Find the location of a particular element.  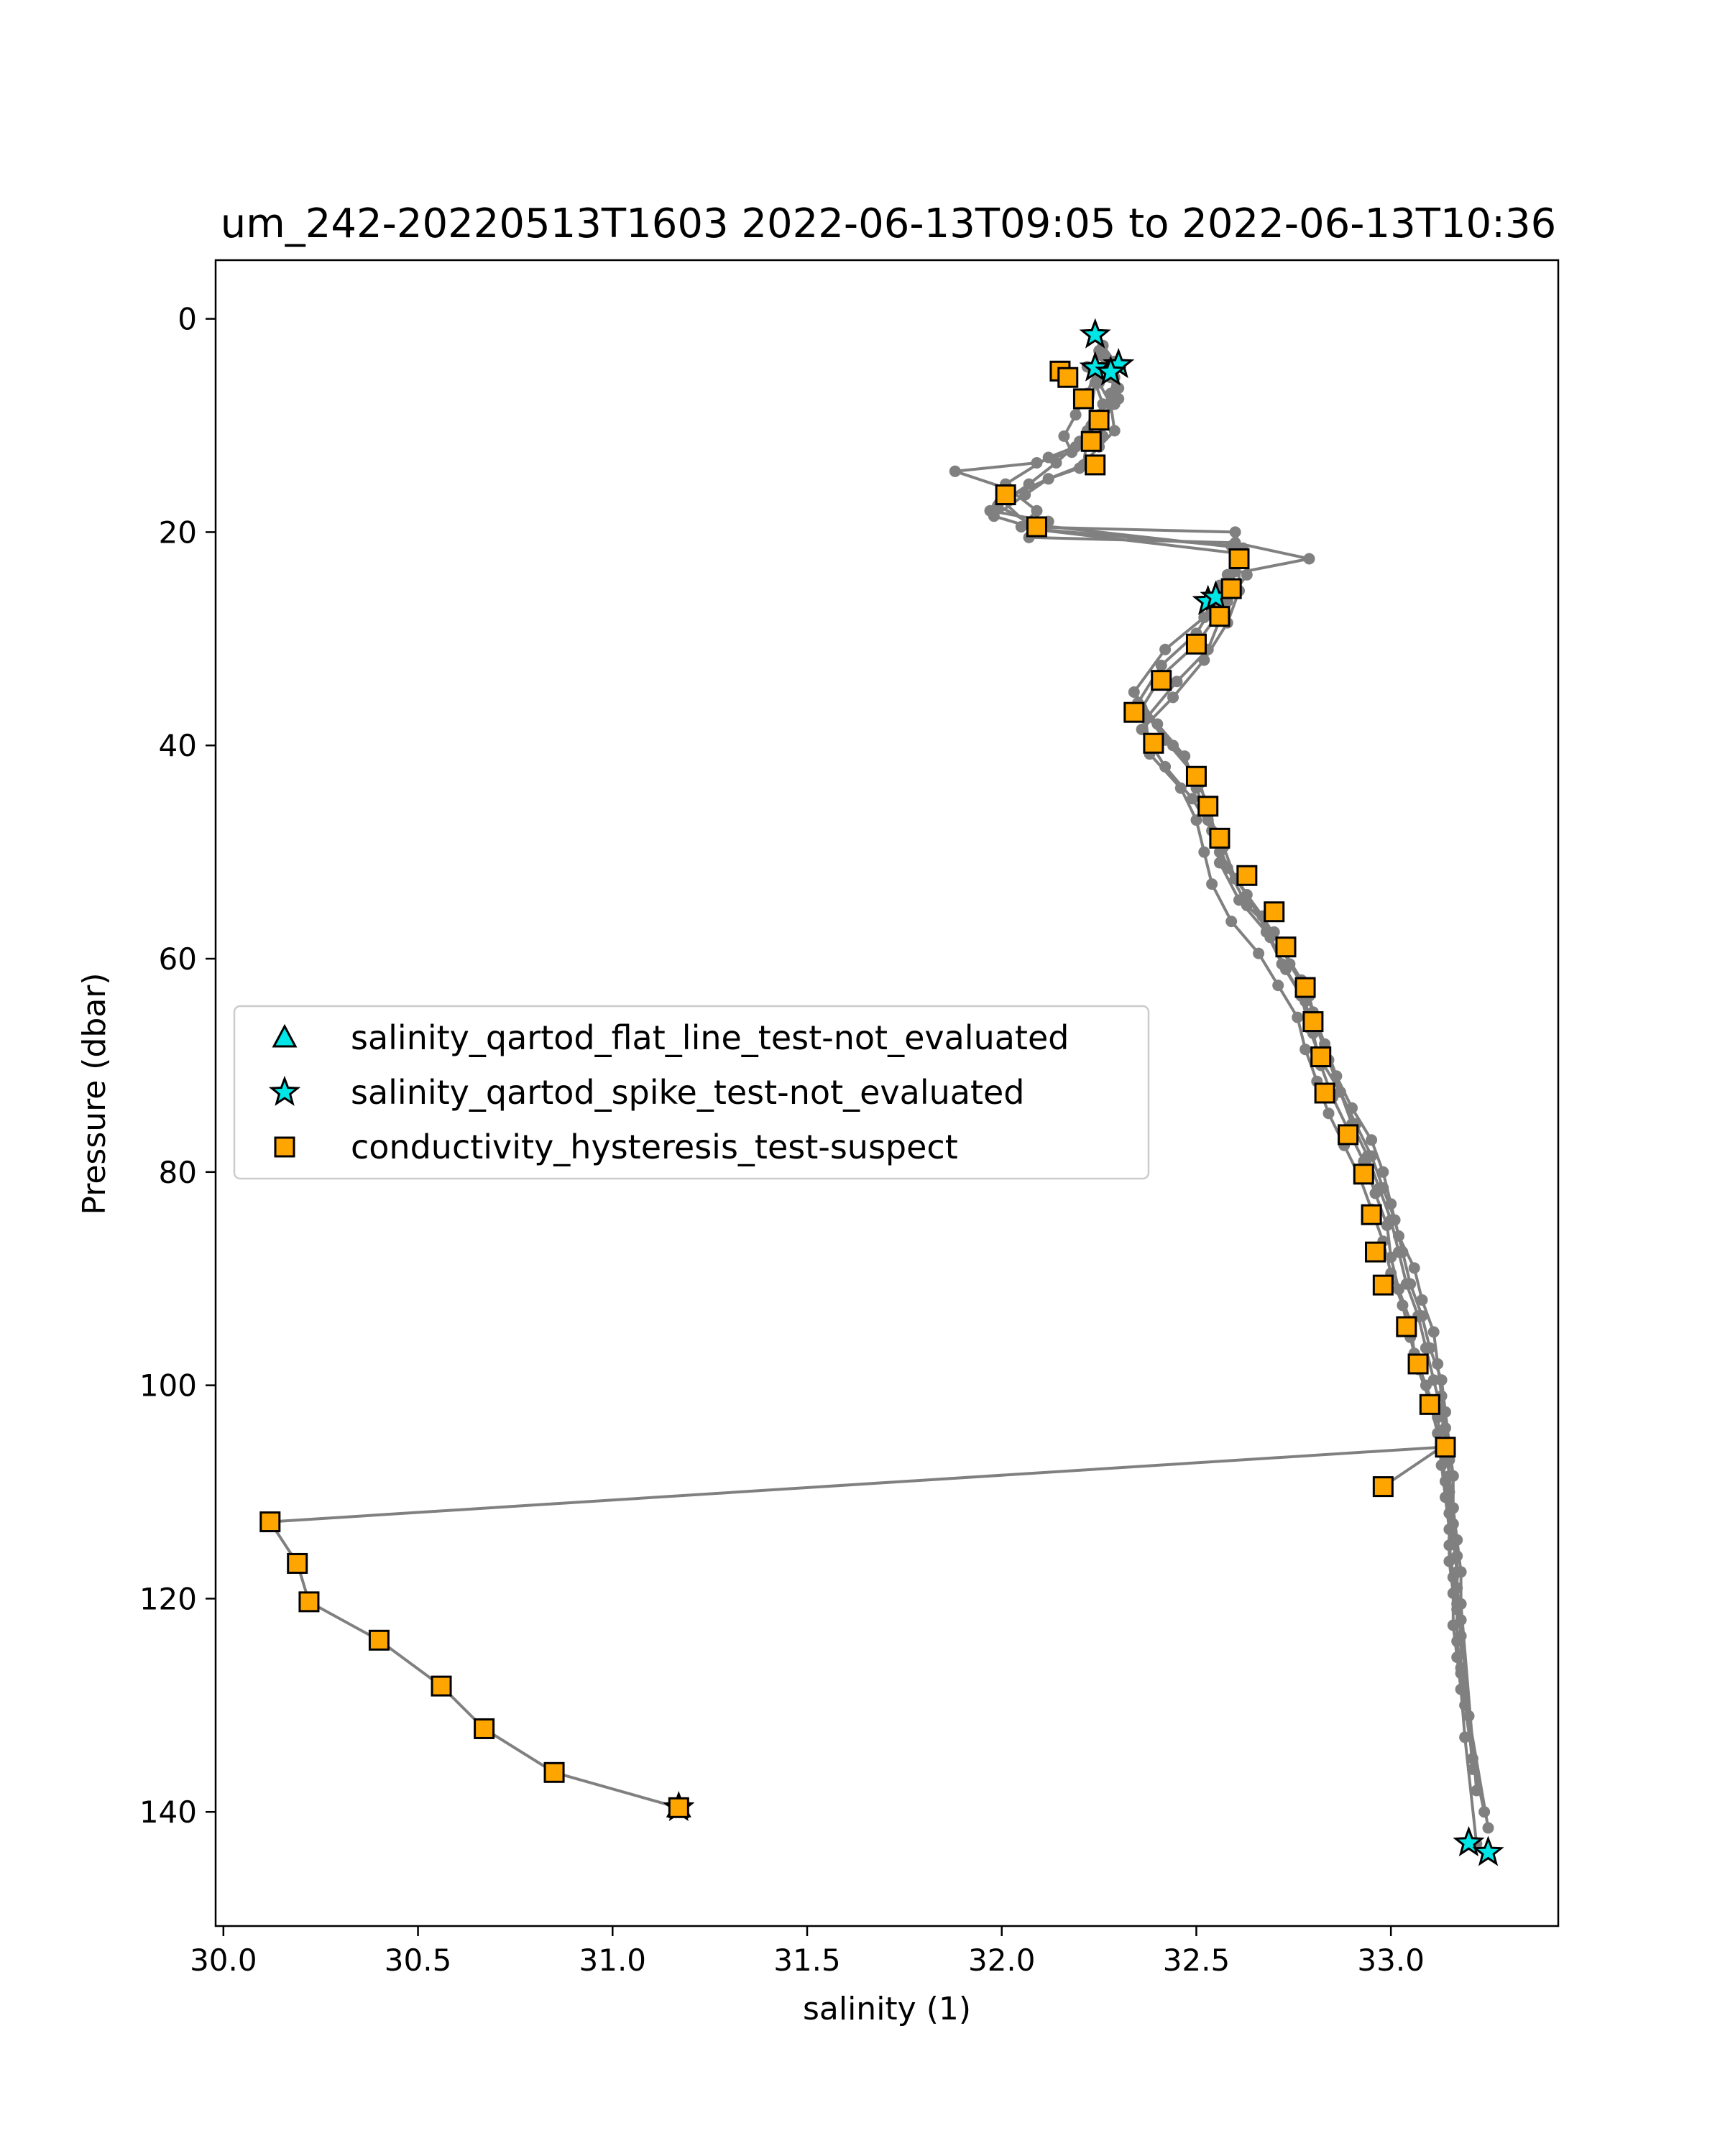

legend-square-icon is located at coordinates (284, 1147).